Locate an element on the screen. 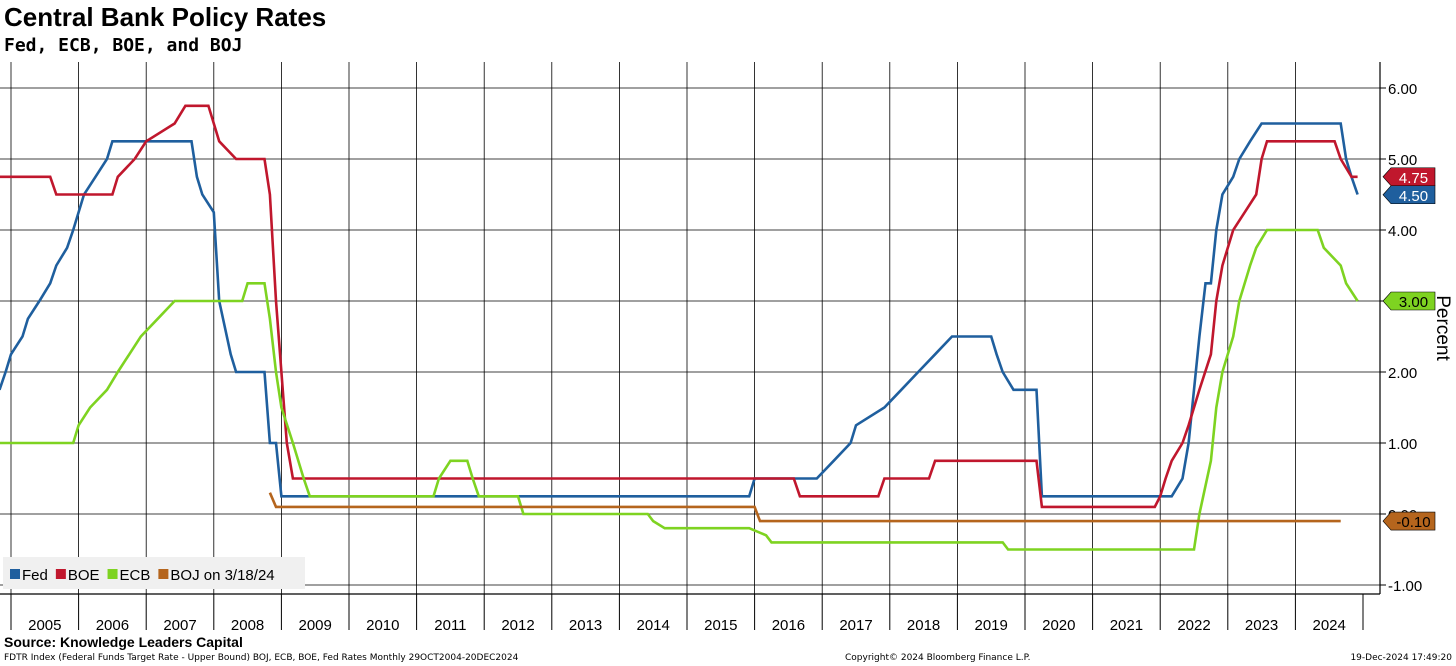 The image size is (1456, 666). y-tick-label: 5.00 is located at coordinates (1402, 160).